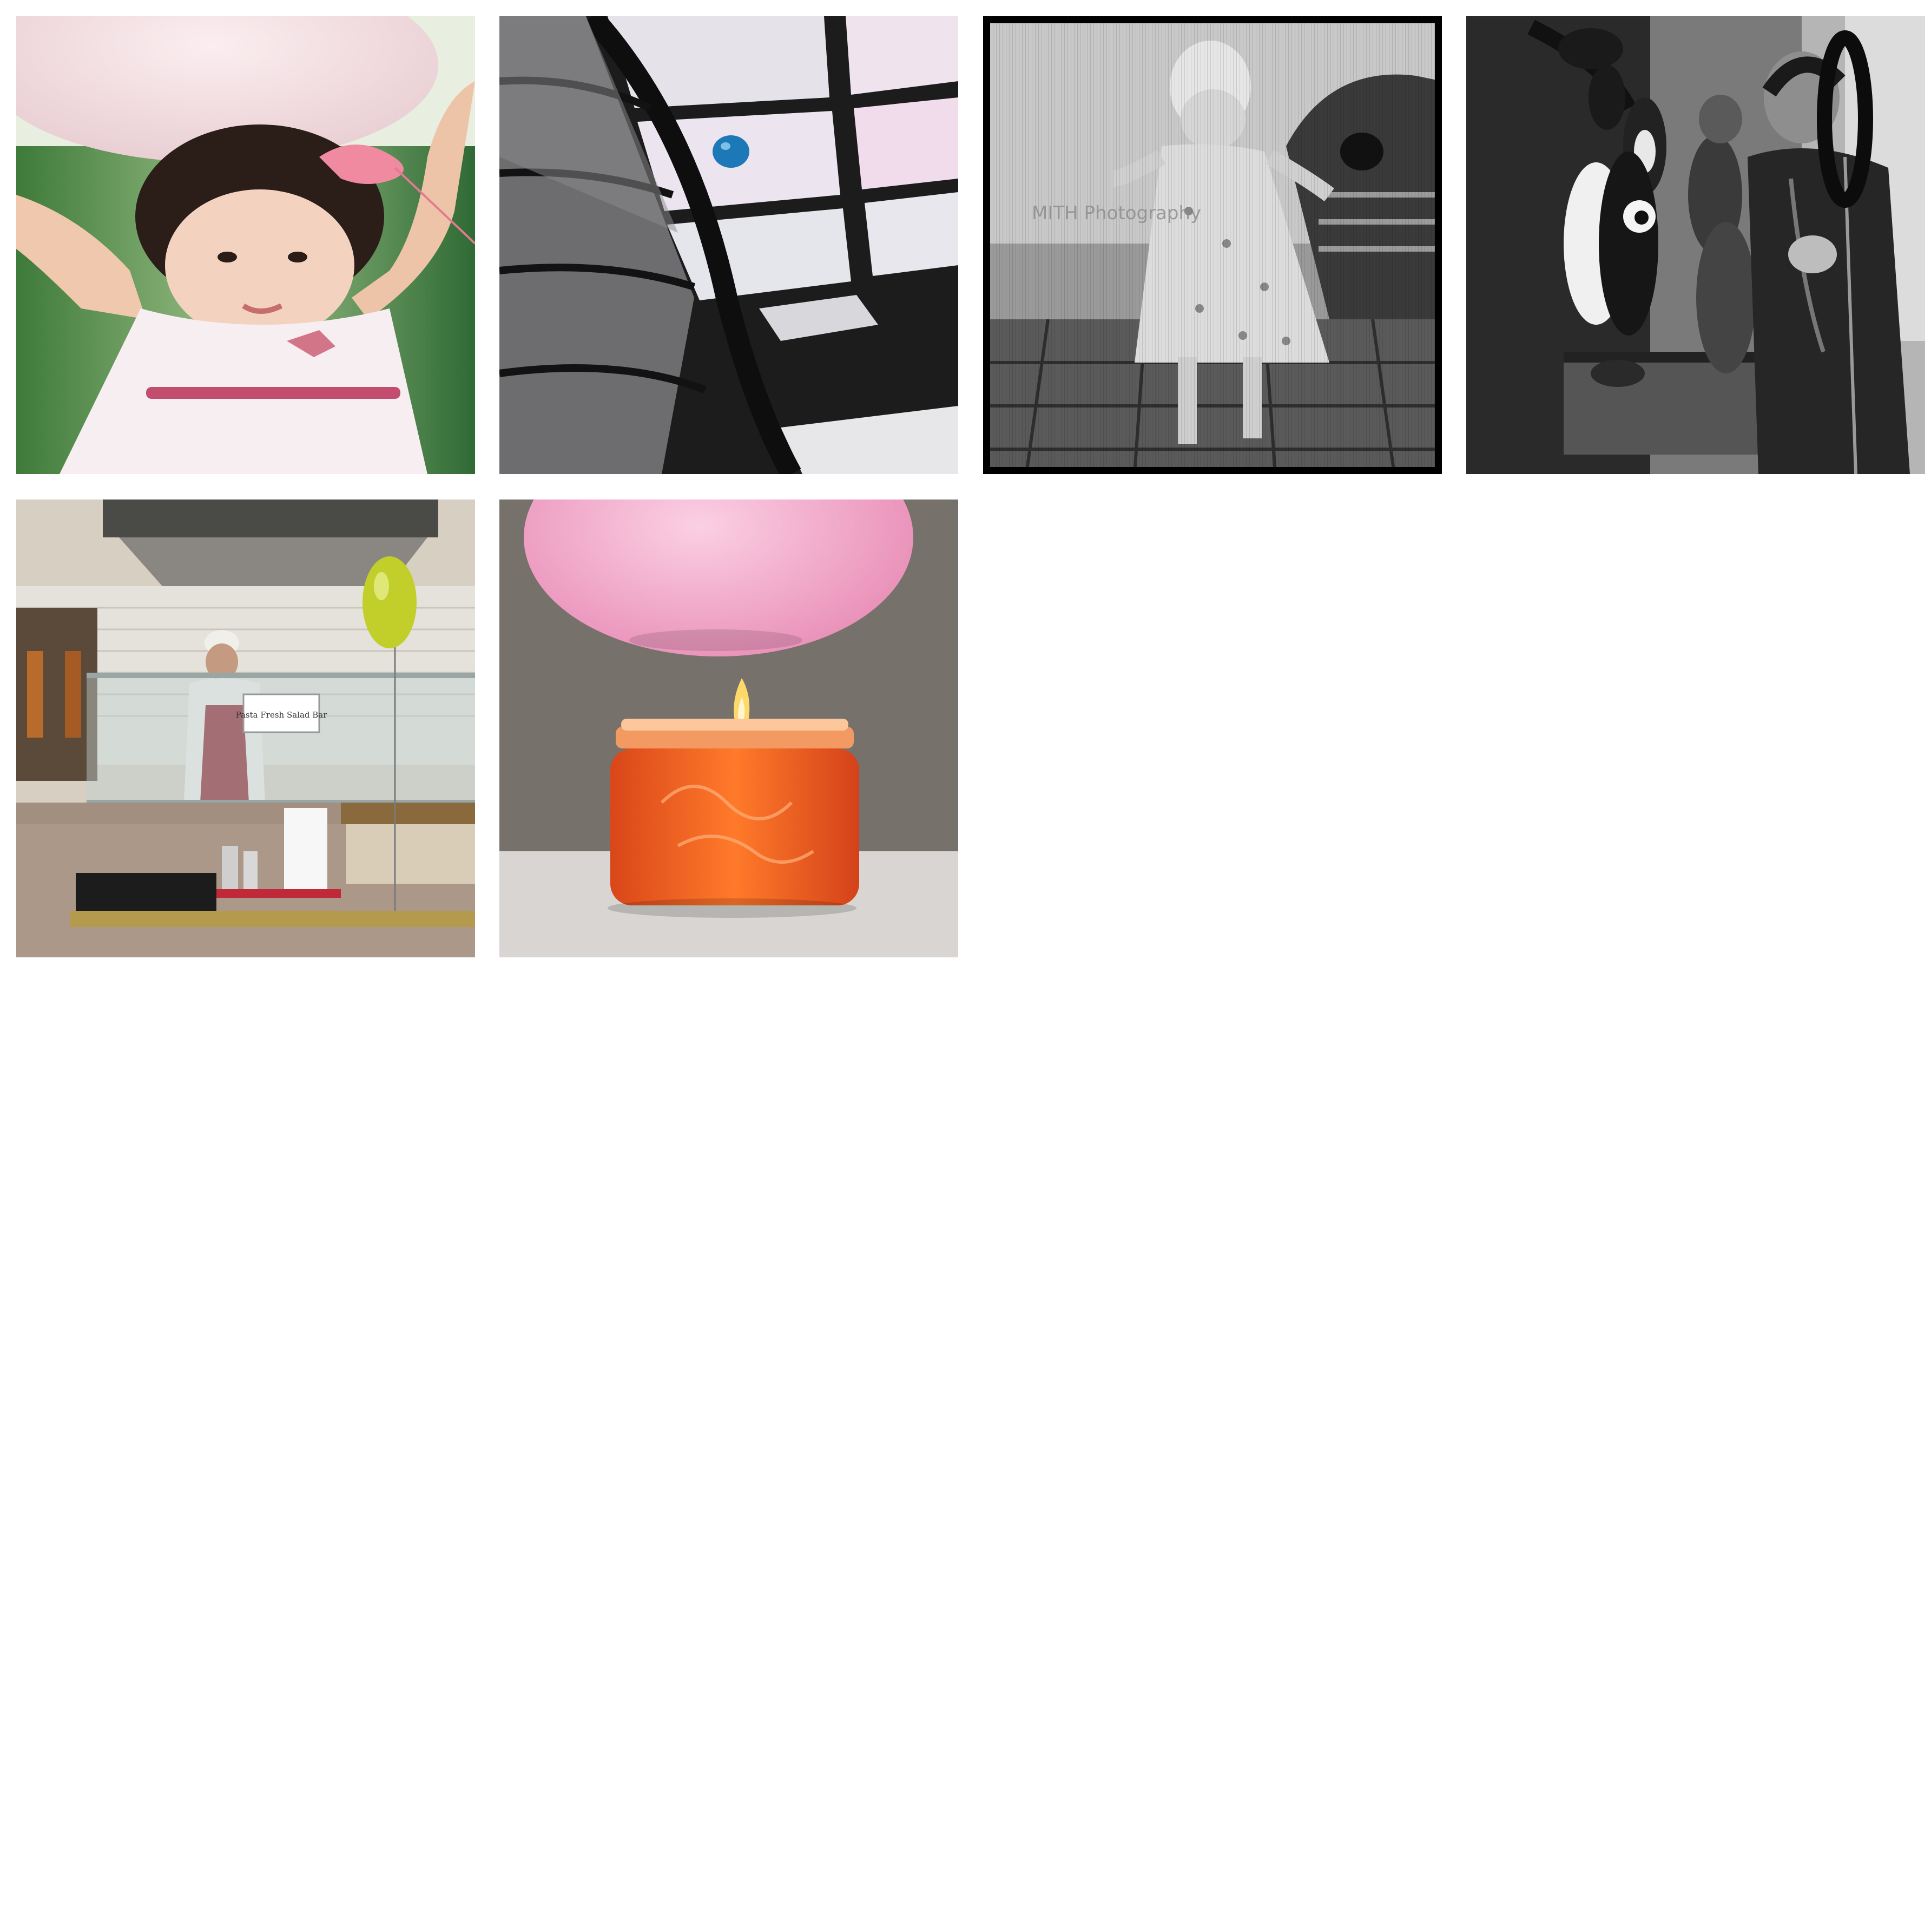 This screenshot has width=1931, height=1932. I want to click on toddler-bench-image: MITH Photography, so click(1212, 245).